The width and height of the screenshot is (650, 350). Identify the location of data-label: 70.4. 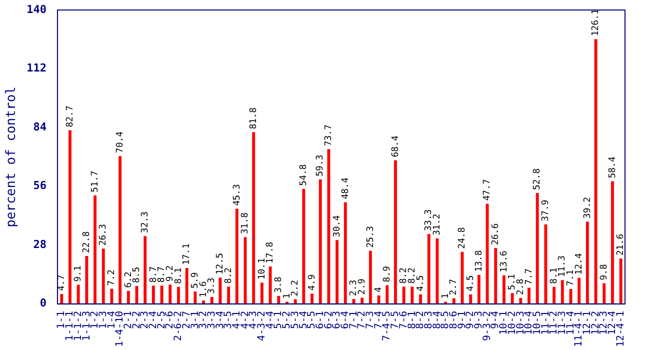
(120, 142).